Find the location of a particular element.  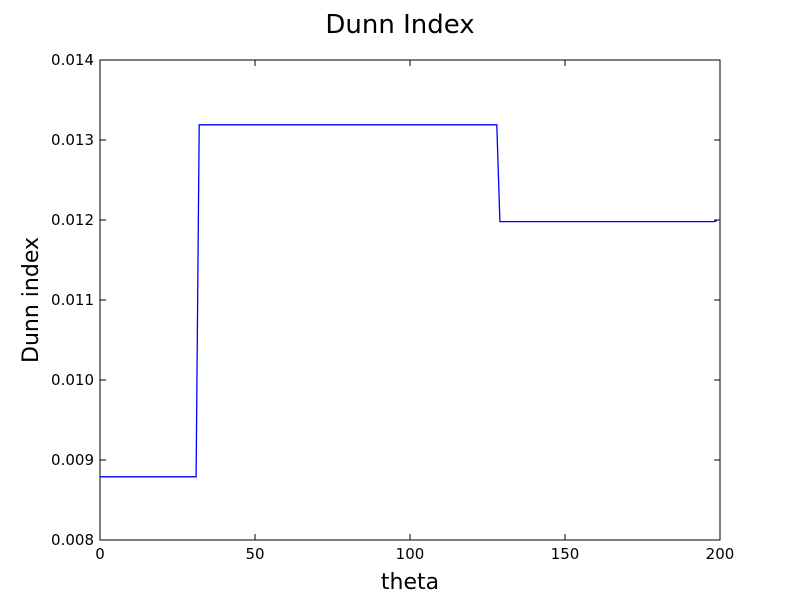

chart-title: Dunn Index is located at coordinates (399, 25).